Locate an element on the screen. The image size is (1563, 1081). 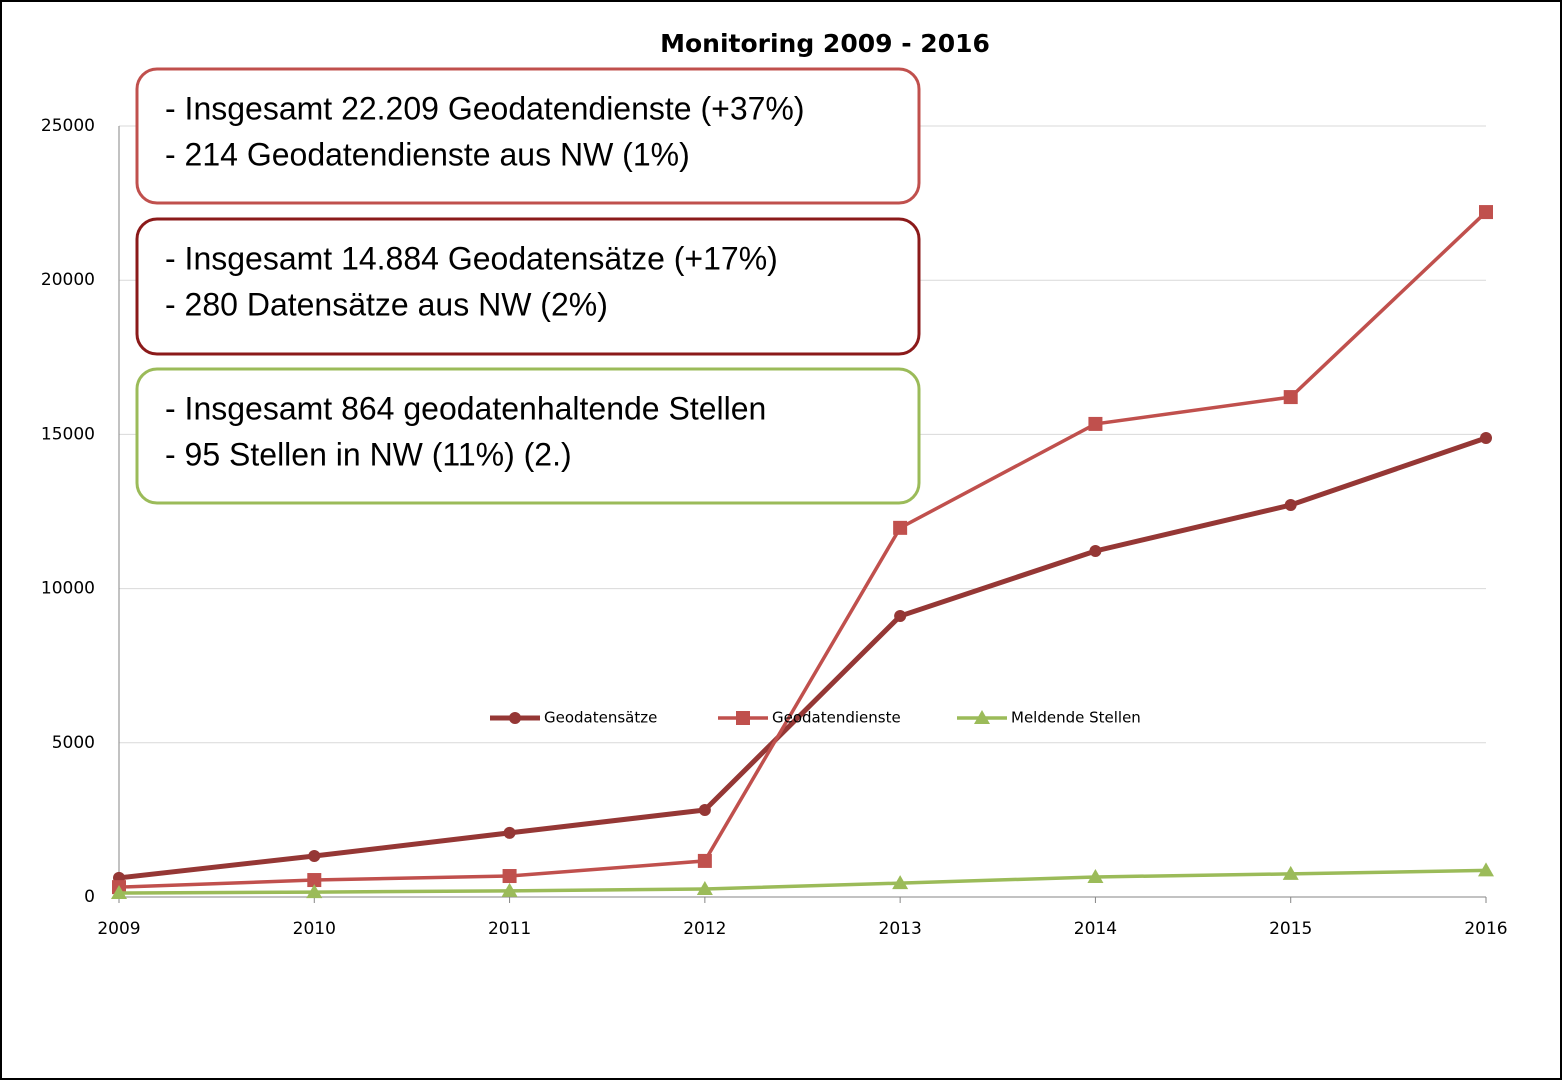
legend-label: Geodatensätze is located at coordinates (600, 718).